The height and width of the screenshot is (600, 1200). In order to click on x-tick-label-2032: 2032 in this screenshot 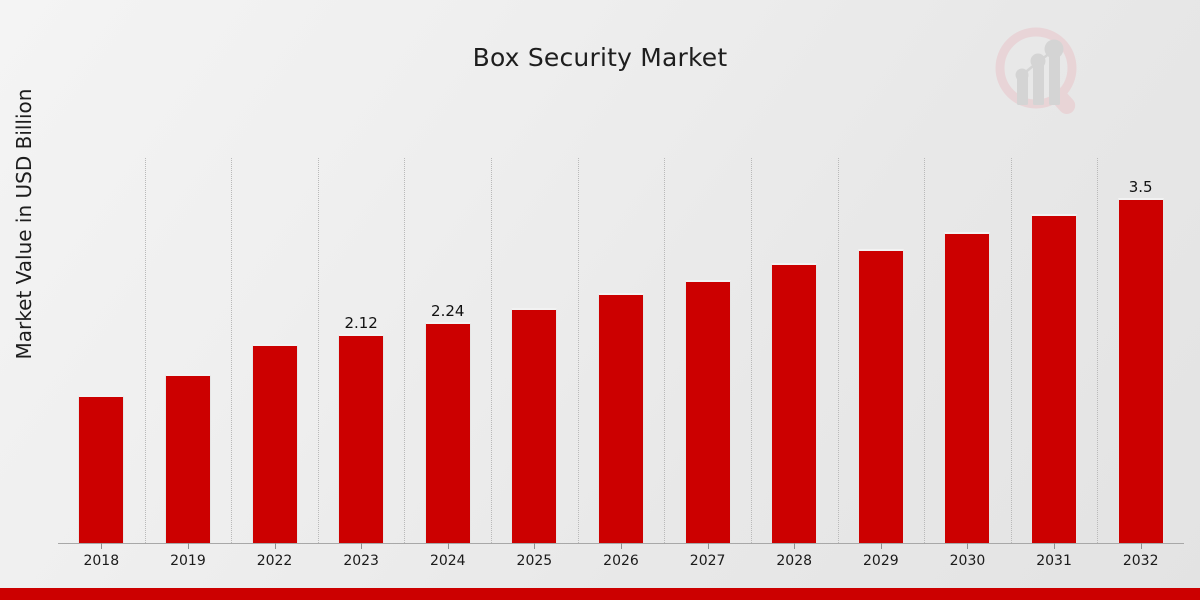, I will do `click(1140, 561)`.